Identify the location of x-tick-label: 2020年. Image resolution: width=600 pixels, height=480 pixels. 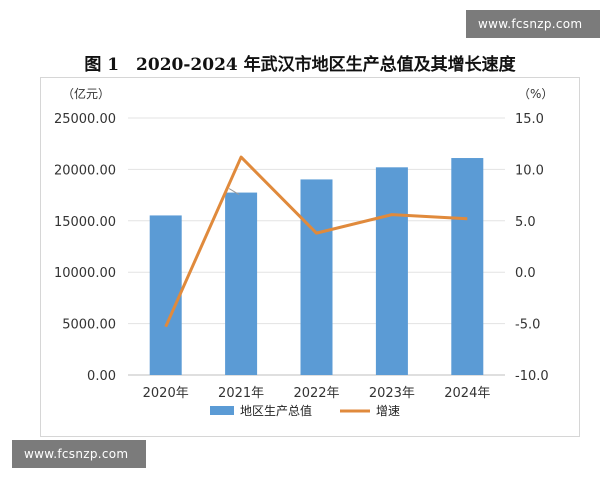
(166, 393).